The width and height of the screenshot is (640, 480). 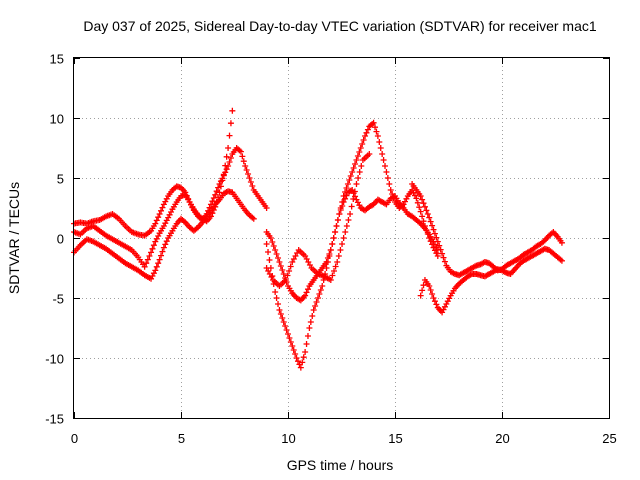 I want to click on y-tick-label: -15, so click(x=54, y=419).